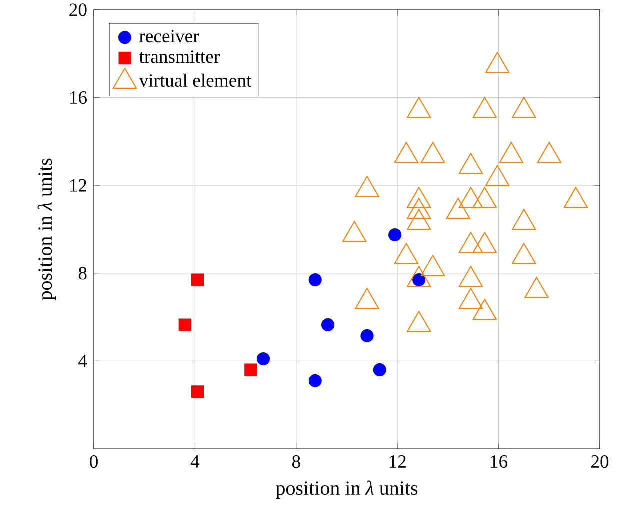 The image size is (638, 523). Describe the element at coordinates (600, 461) in the screenshot. I see `x-tick-label: 20` at that location.